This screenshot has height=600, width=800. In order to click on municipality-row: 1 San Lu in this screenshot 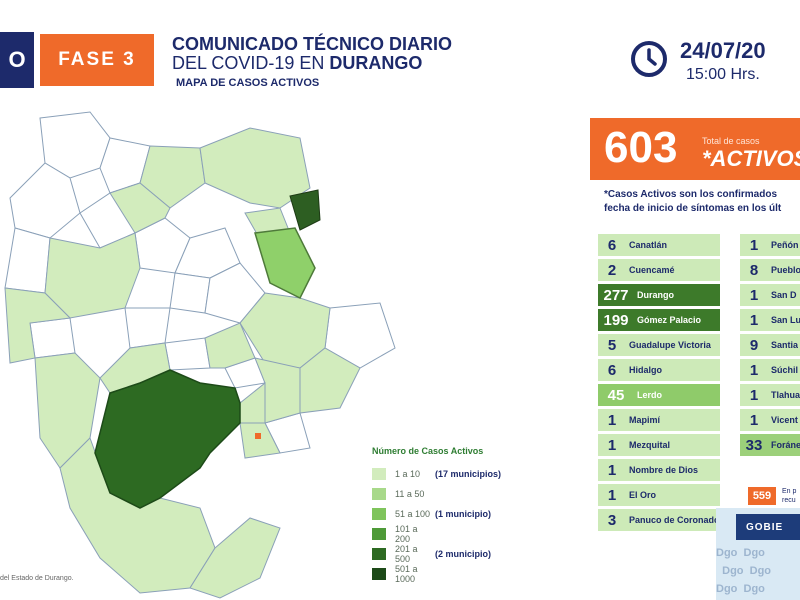, I will do `click(770, 320)`.